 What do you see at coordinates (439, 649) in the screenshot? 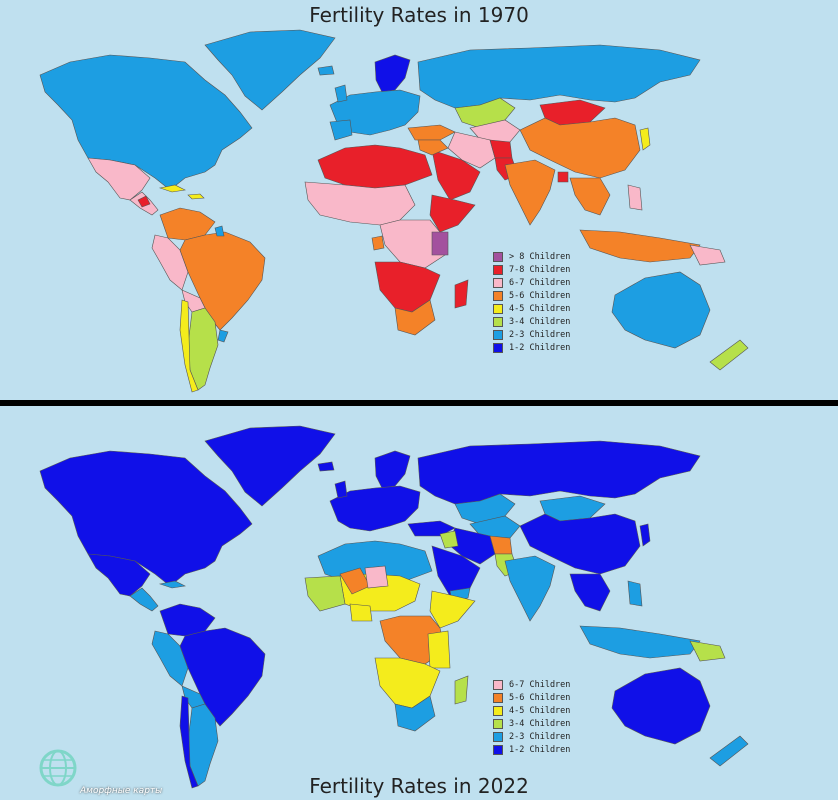
I see `east-africa` at bounding box center [439, 649].